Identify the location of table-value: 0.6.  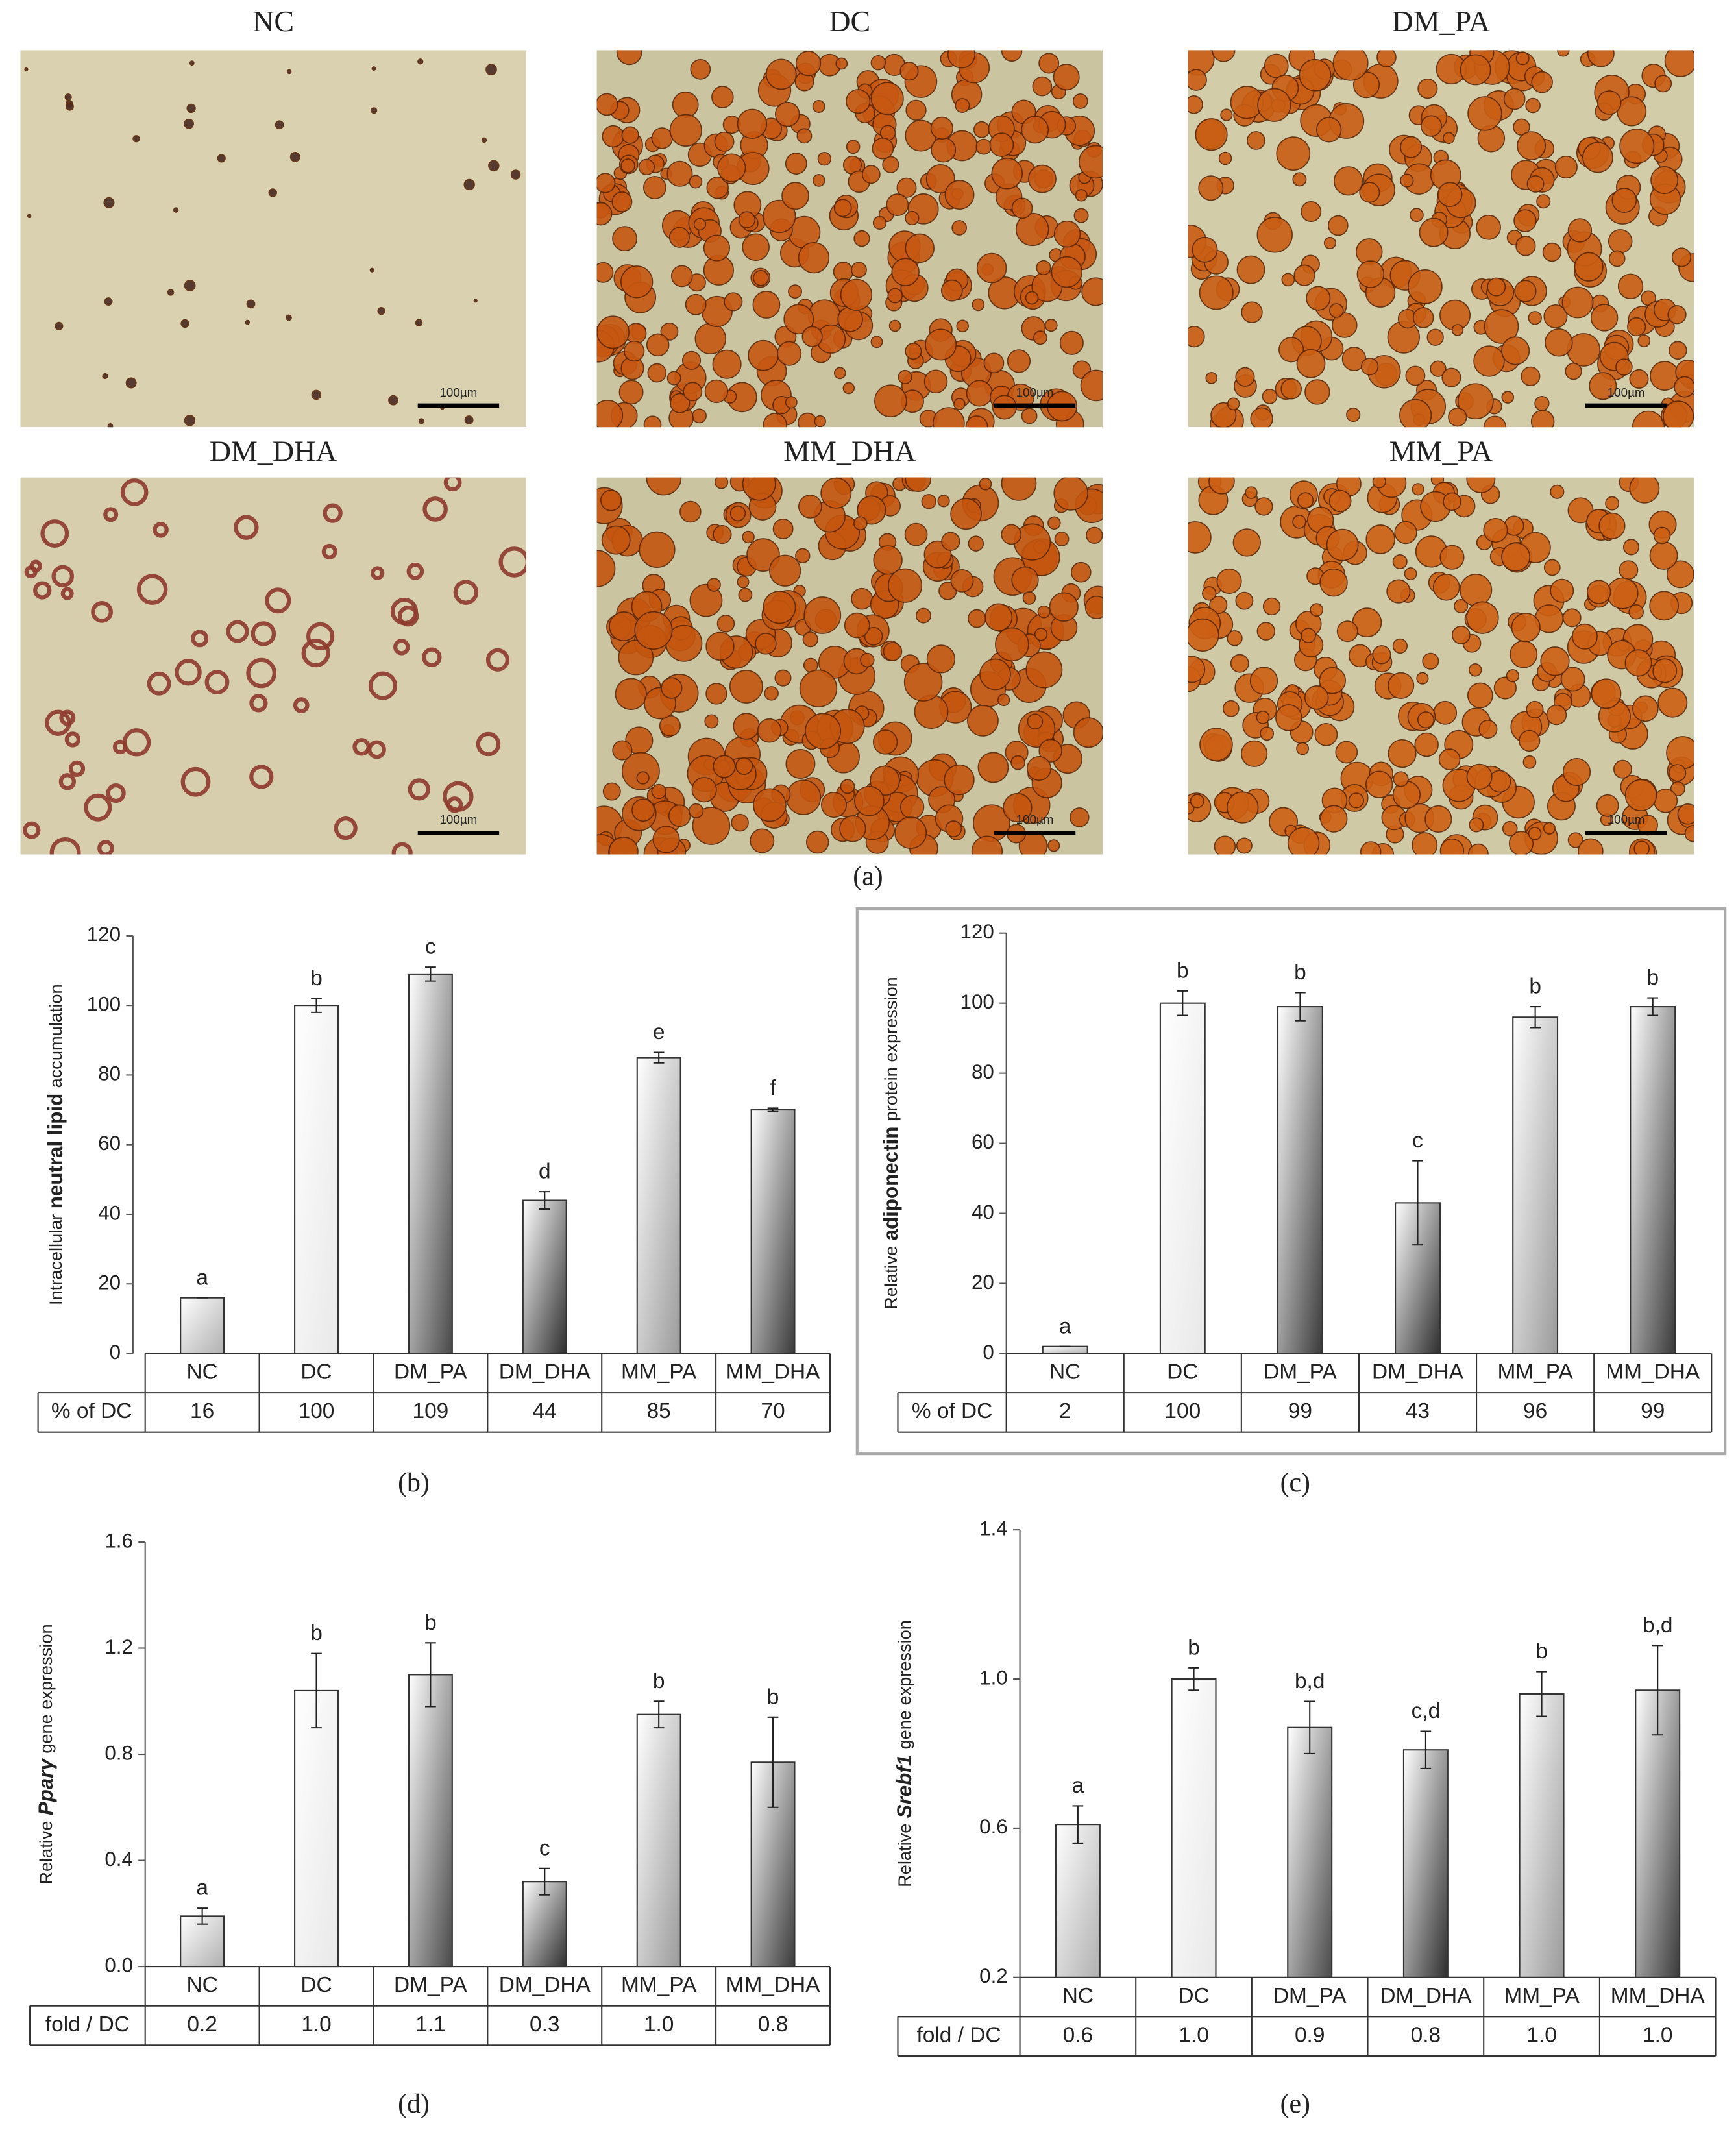
(1078, 2036).